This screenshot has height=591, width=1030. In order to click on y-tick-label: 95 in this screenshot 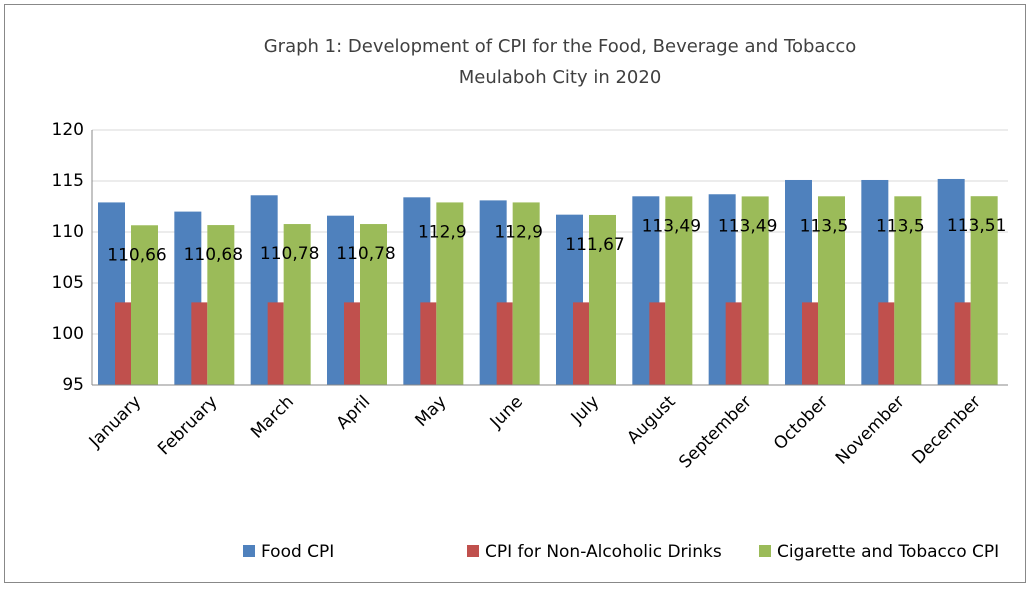, I will do `click(73, 385)`.